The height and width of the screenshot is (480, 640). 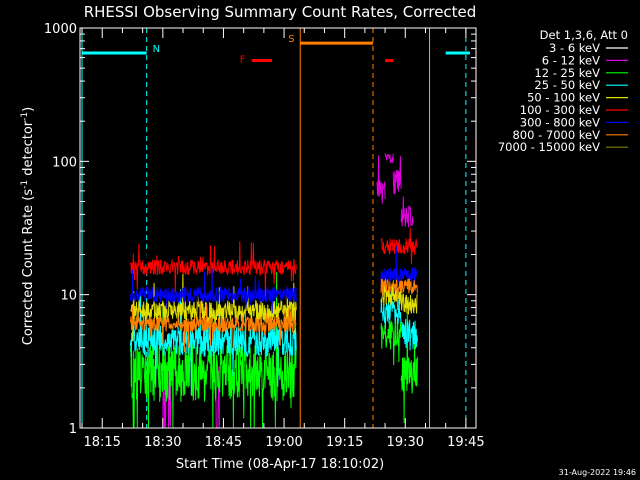 I want to click on series-100-300keV, so click(x=274, y=262).